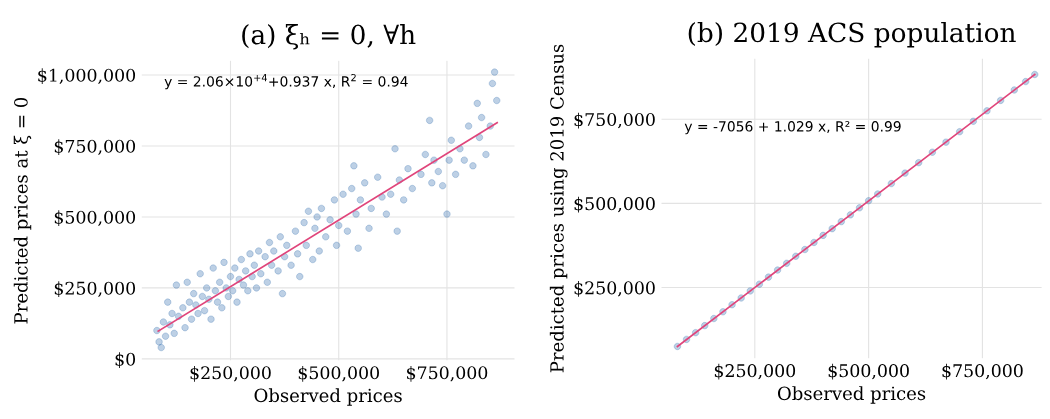 This screenshot has width=1050, height=419. I want to click on y-axis-title: Predicted prices at ξ = 0, so click(22, 210).